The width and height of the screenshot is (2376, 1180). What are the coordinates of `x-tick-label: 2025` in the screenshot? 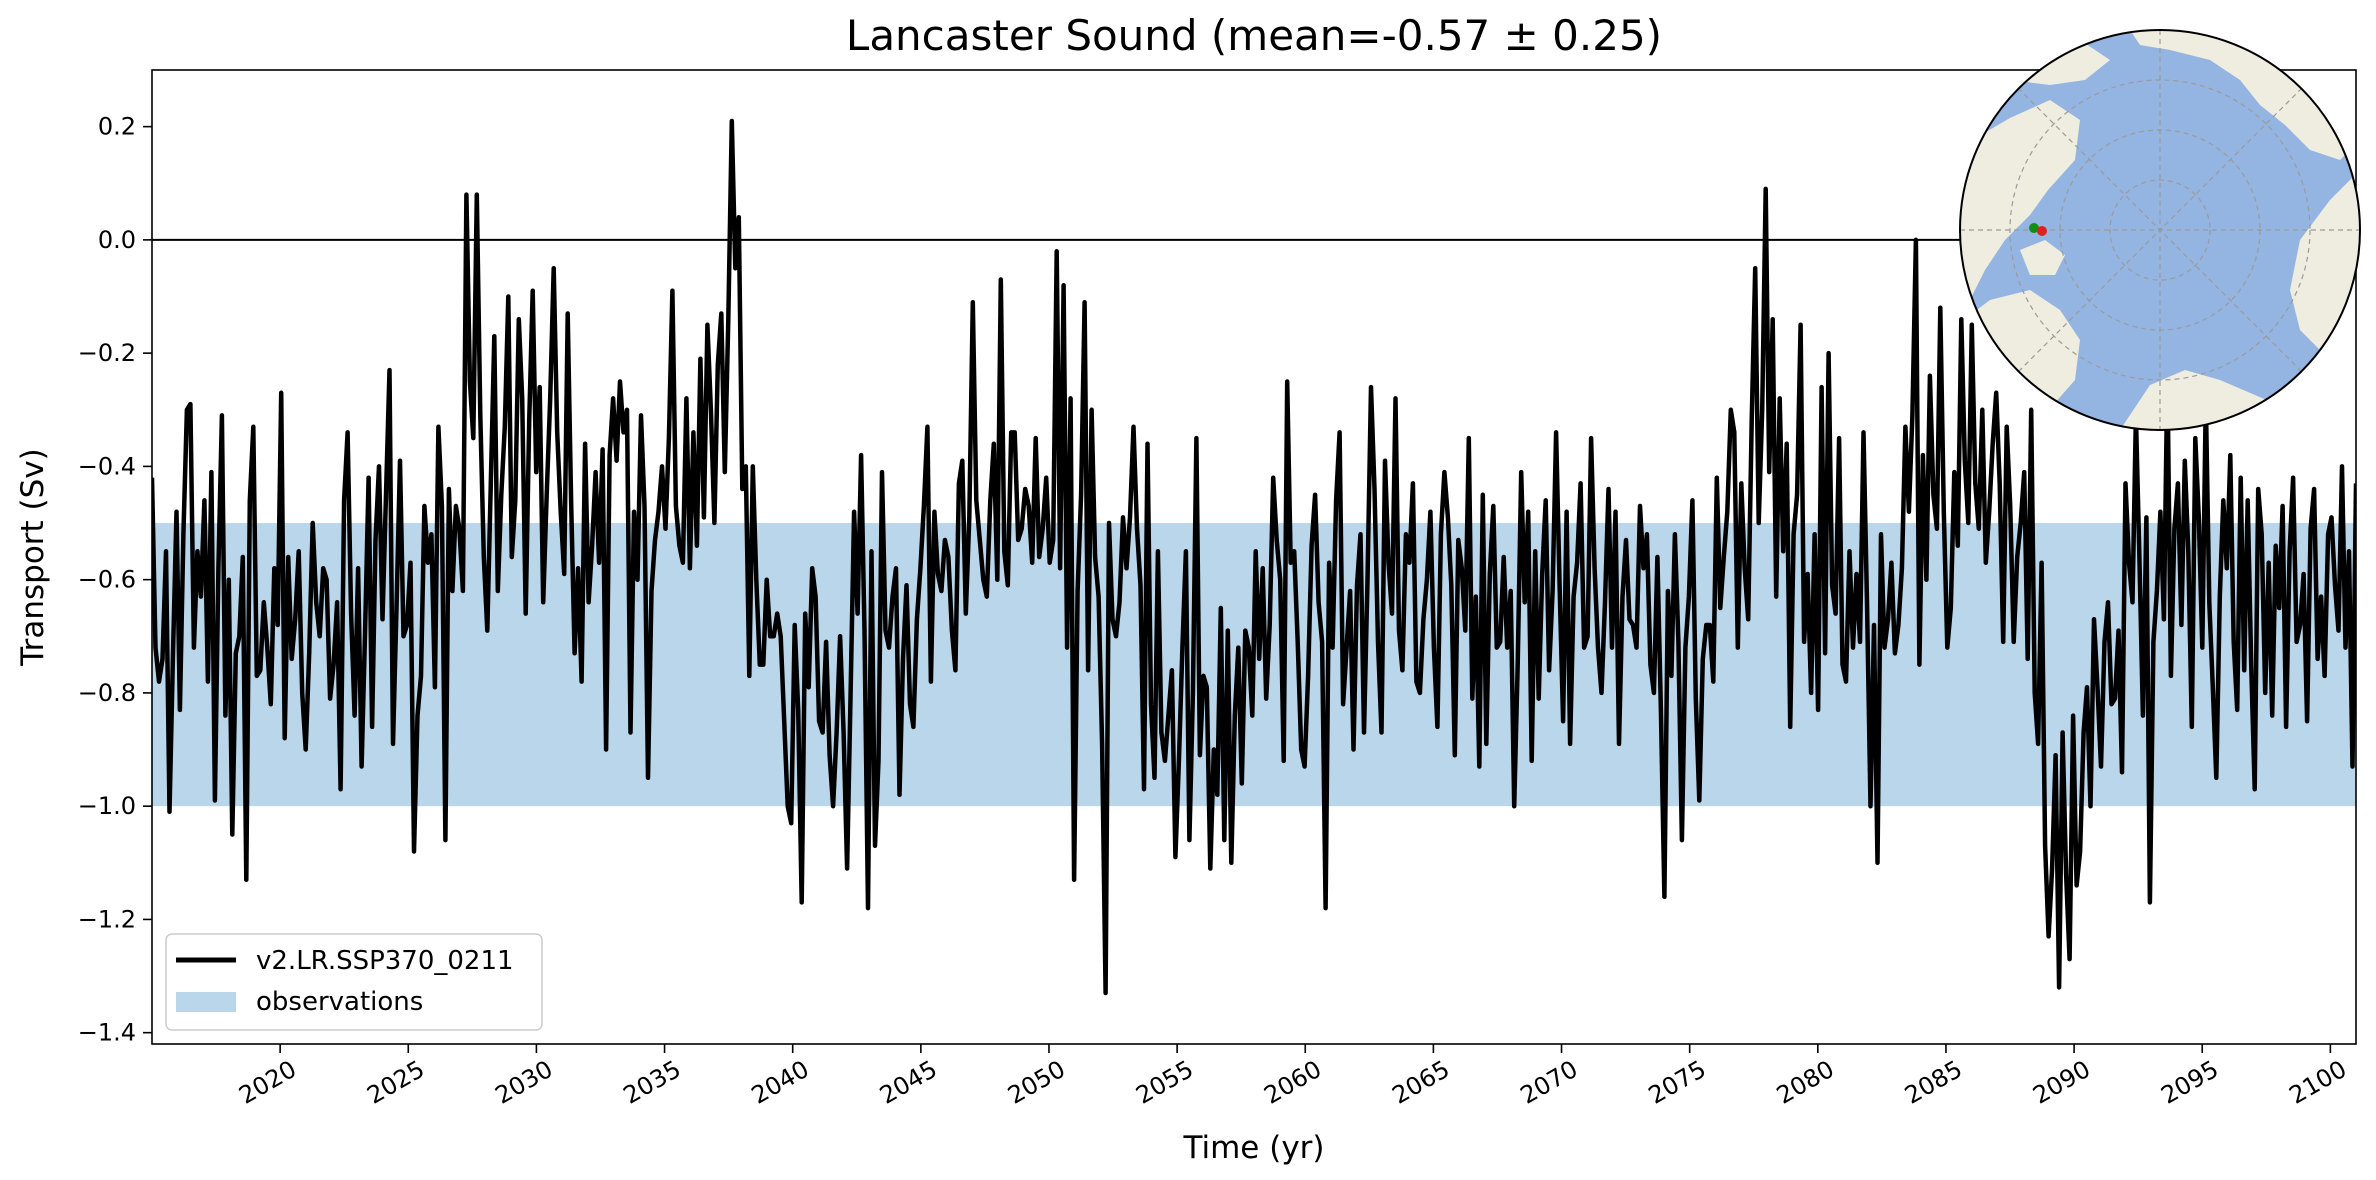 It's located at (395, 1082).